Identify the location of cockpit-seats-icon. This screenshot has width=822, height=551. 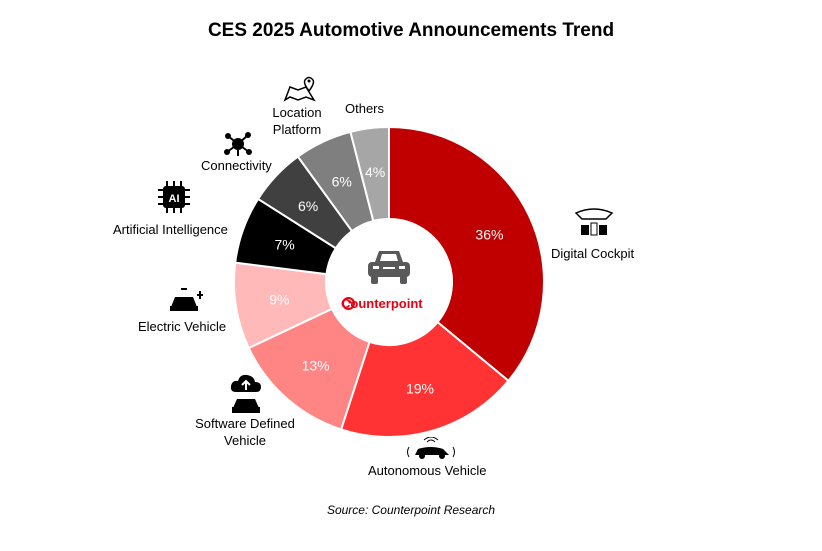
(594, 222).